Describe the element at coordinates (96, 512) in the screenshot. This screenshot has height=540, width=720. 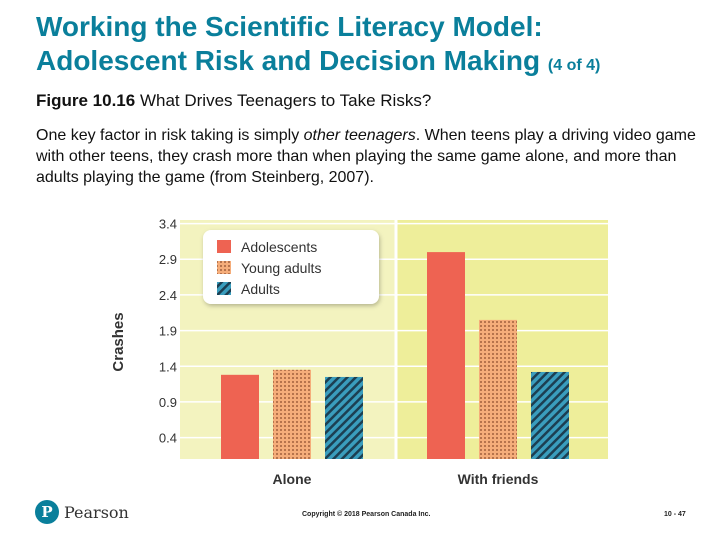
I see `pearson-logo-text: Pearson` at that location.